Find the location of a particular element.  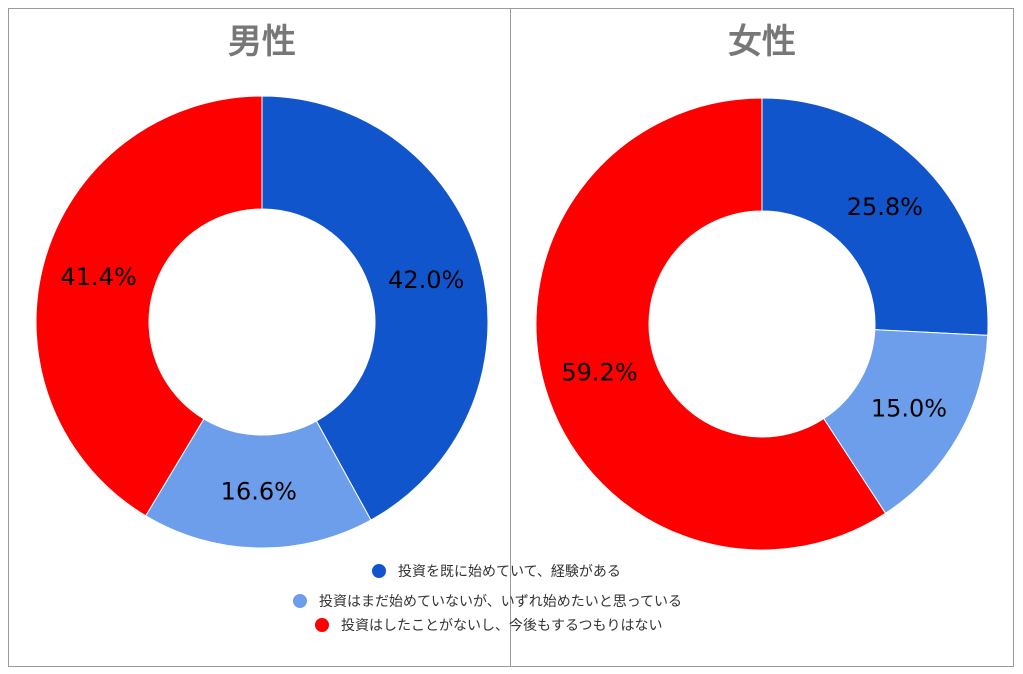

legend-item-experienced: 投資を既に始めていて、経験がある is located at coordinates (496, 571).